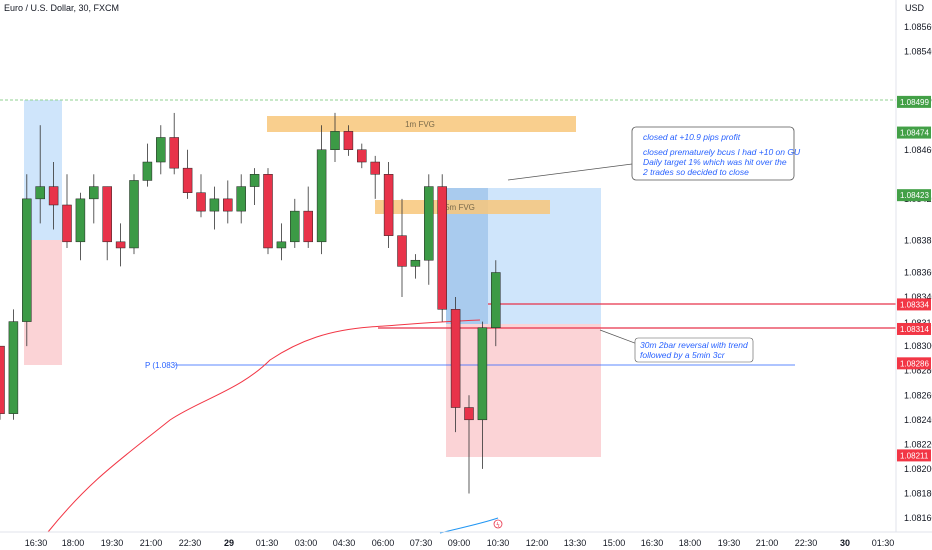 This screenshot has width=932, height=550. What do you see at coordinates (883, 543) in the screenshot?
I see `time-tick-label: 01:30` at bounding box center [883, 543].